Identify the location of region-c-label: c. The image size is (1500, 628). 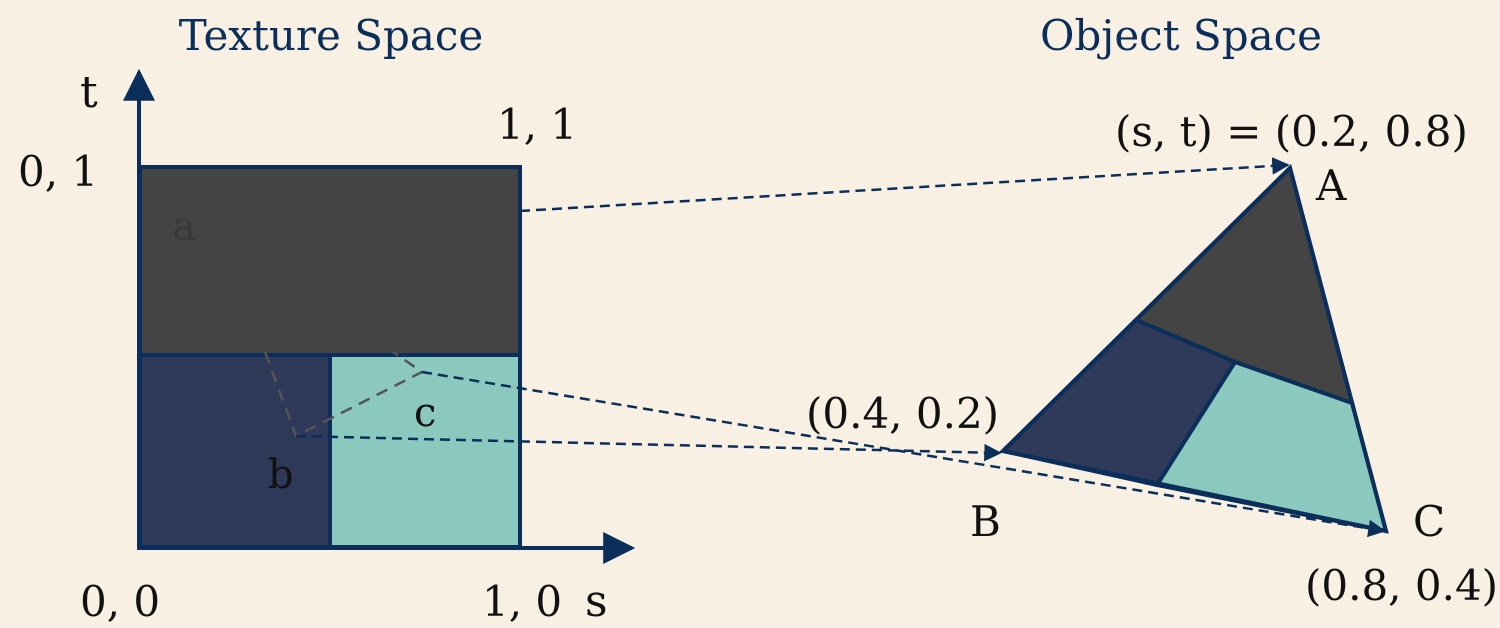
(425, 413).